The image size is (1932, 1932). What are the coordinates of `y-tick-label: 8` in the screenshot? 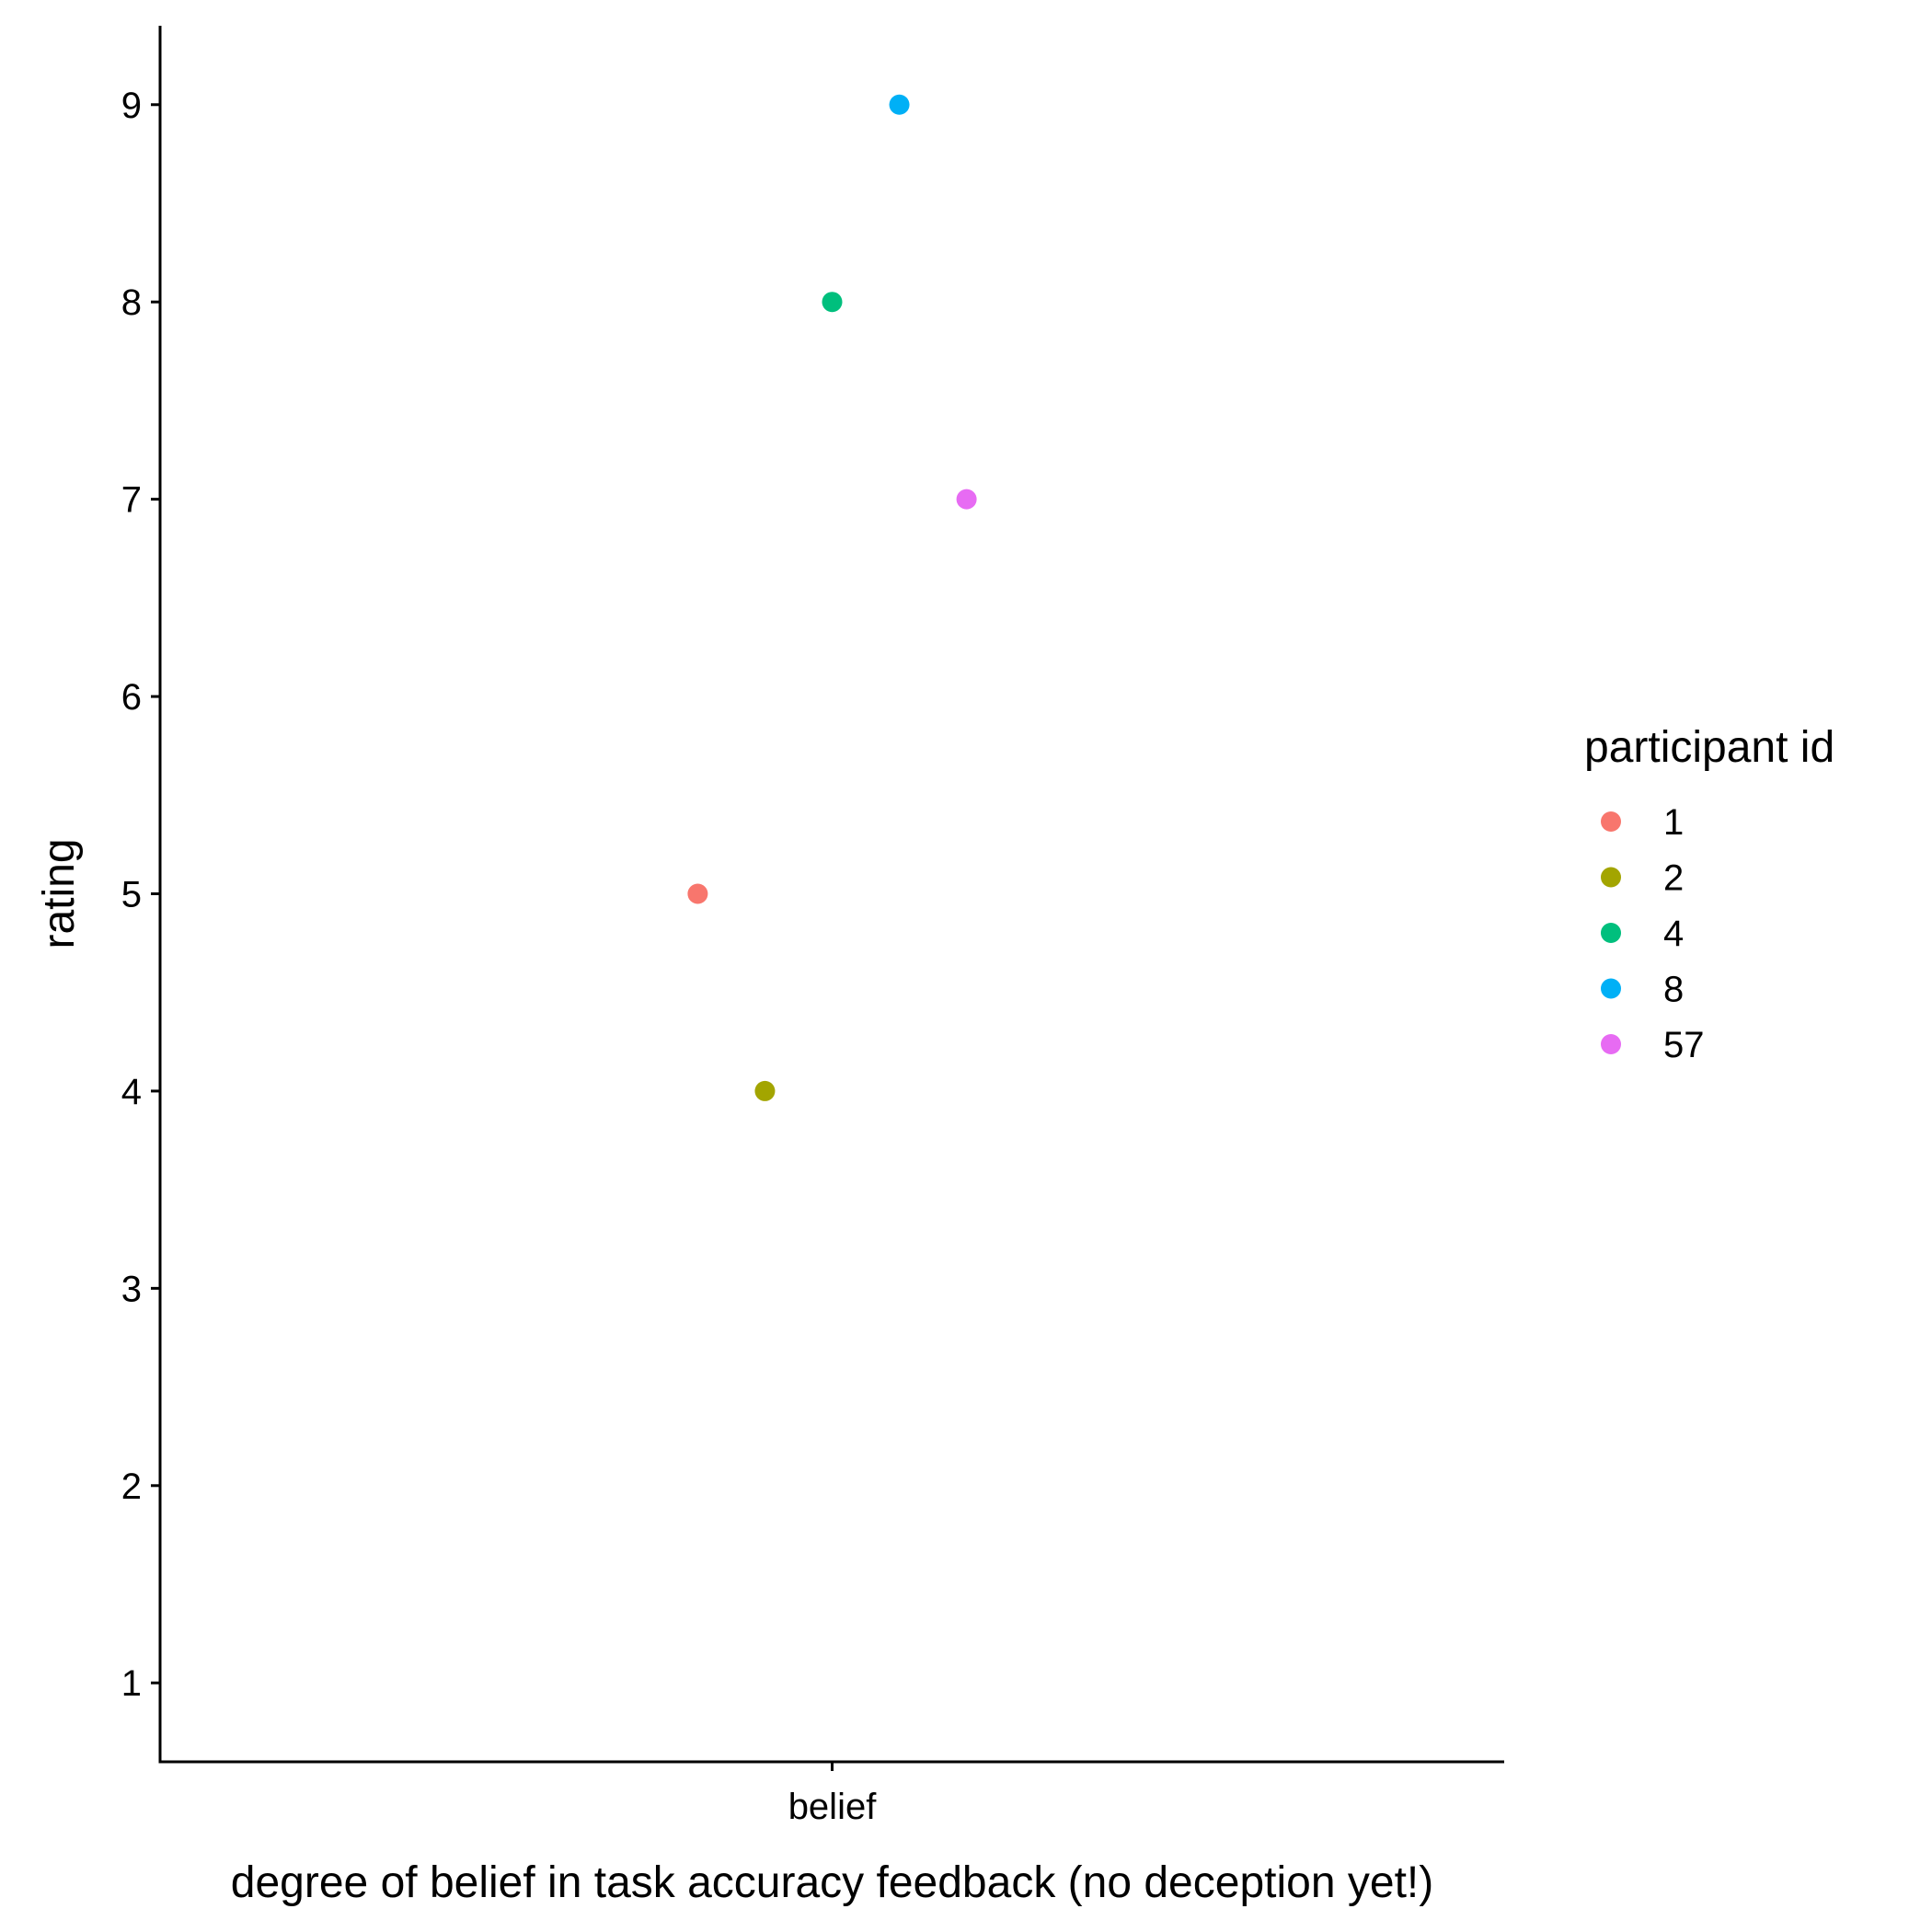 It's located at (131, 302).